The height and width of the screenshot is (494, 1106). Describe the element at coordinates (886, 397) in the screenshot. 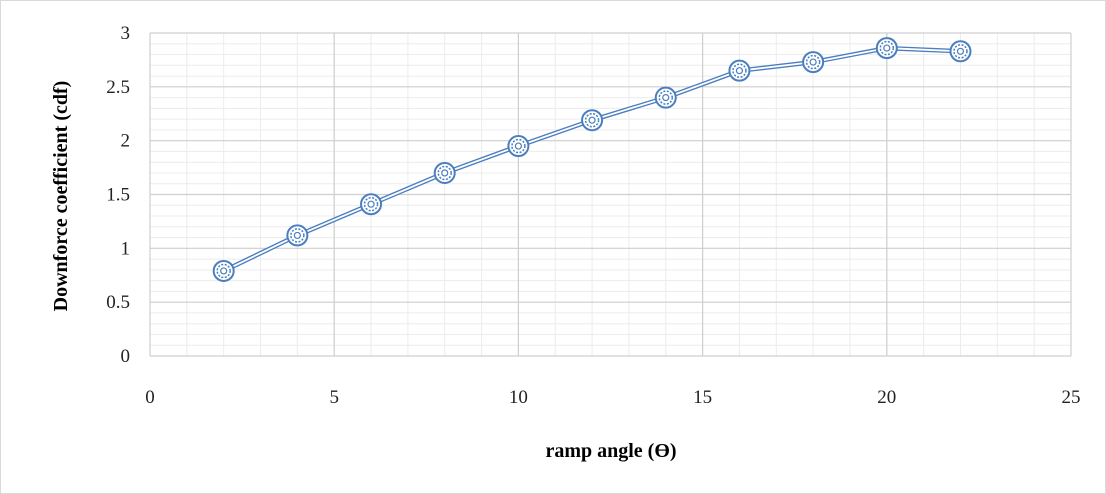

I see `x-tick-label: 20` at that location.